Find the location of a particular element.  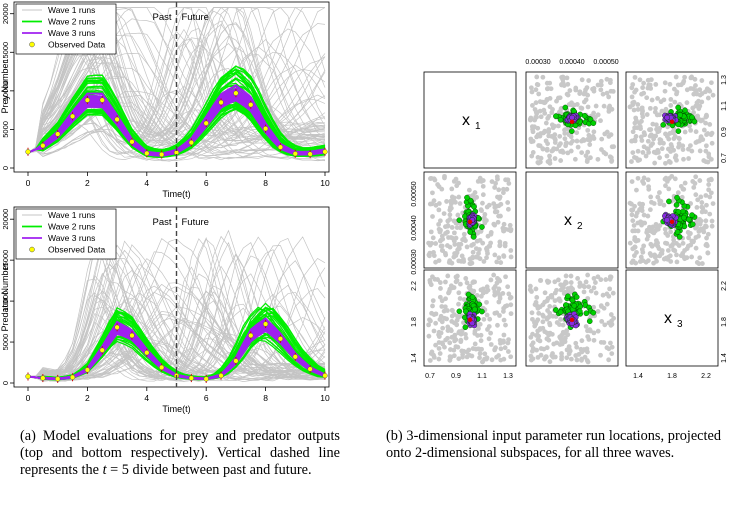

x-tick-label: 10 is located at coordinates (325, 398).